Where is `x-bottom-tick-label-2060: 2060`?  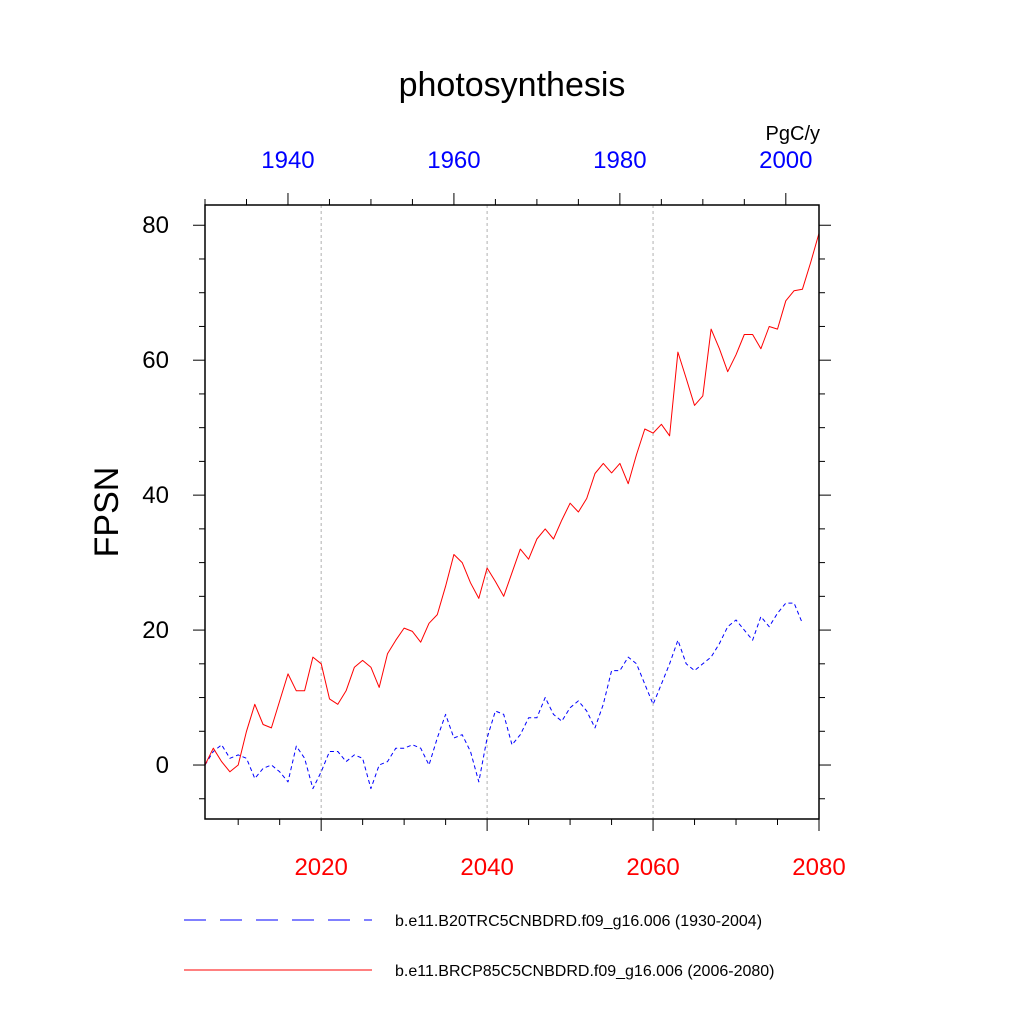 x-bottom-tick-label-2060: 2060 is located at coordinates (652, 867).